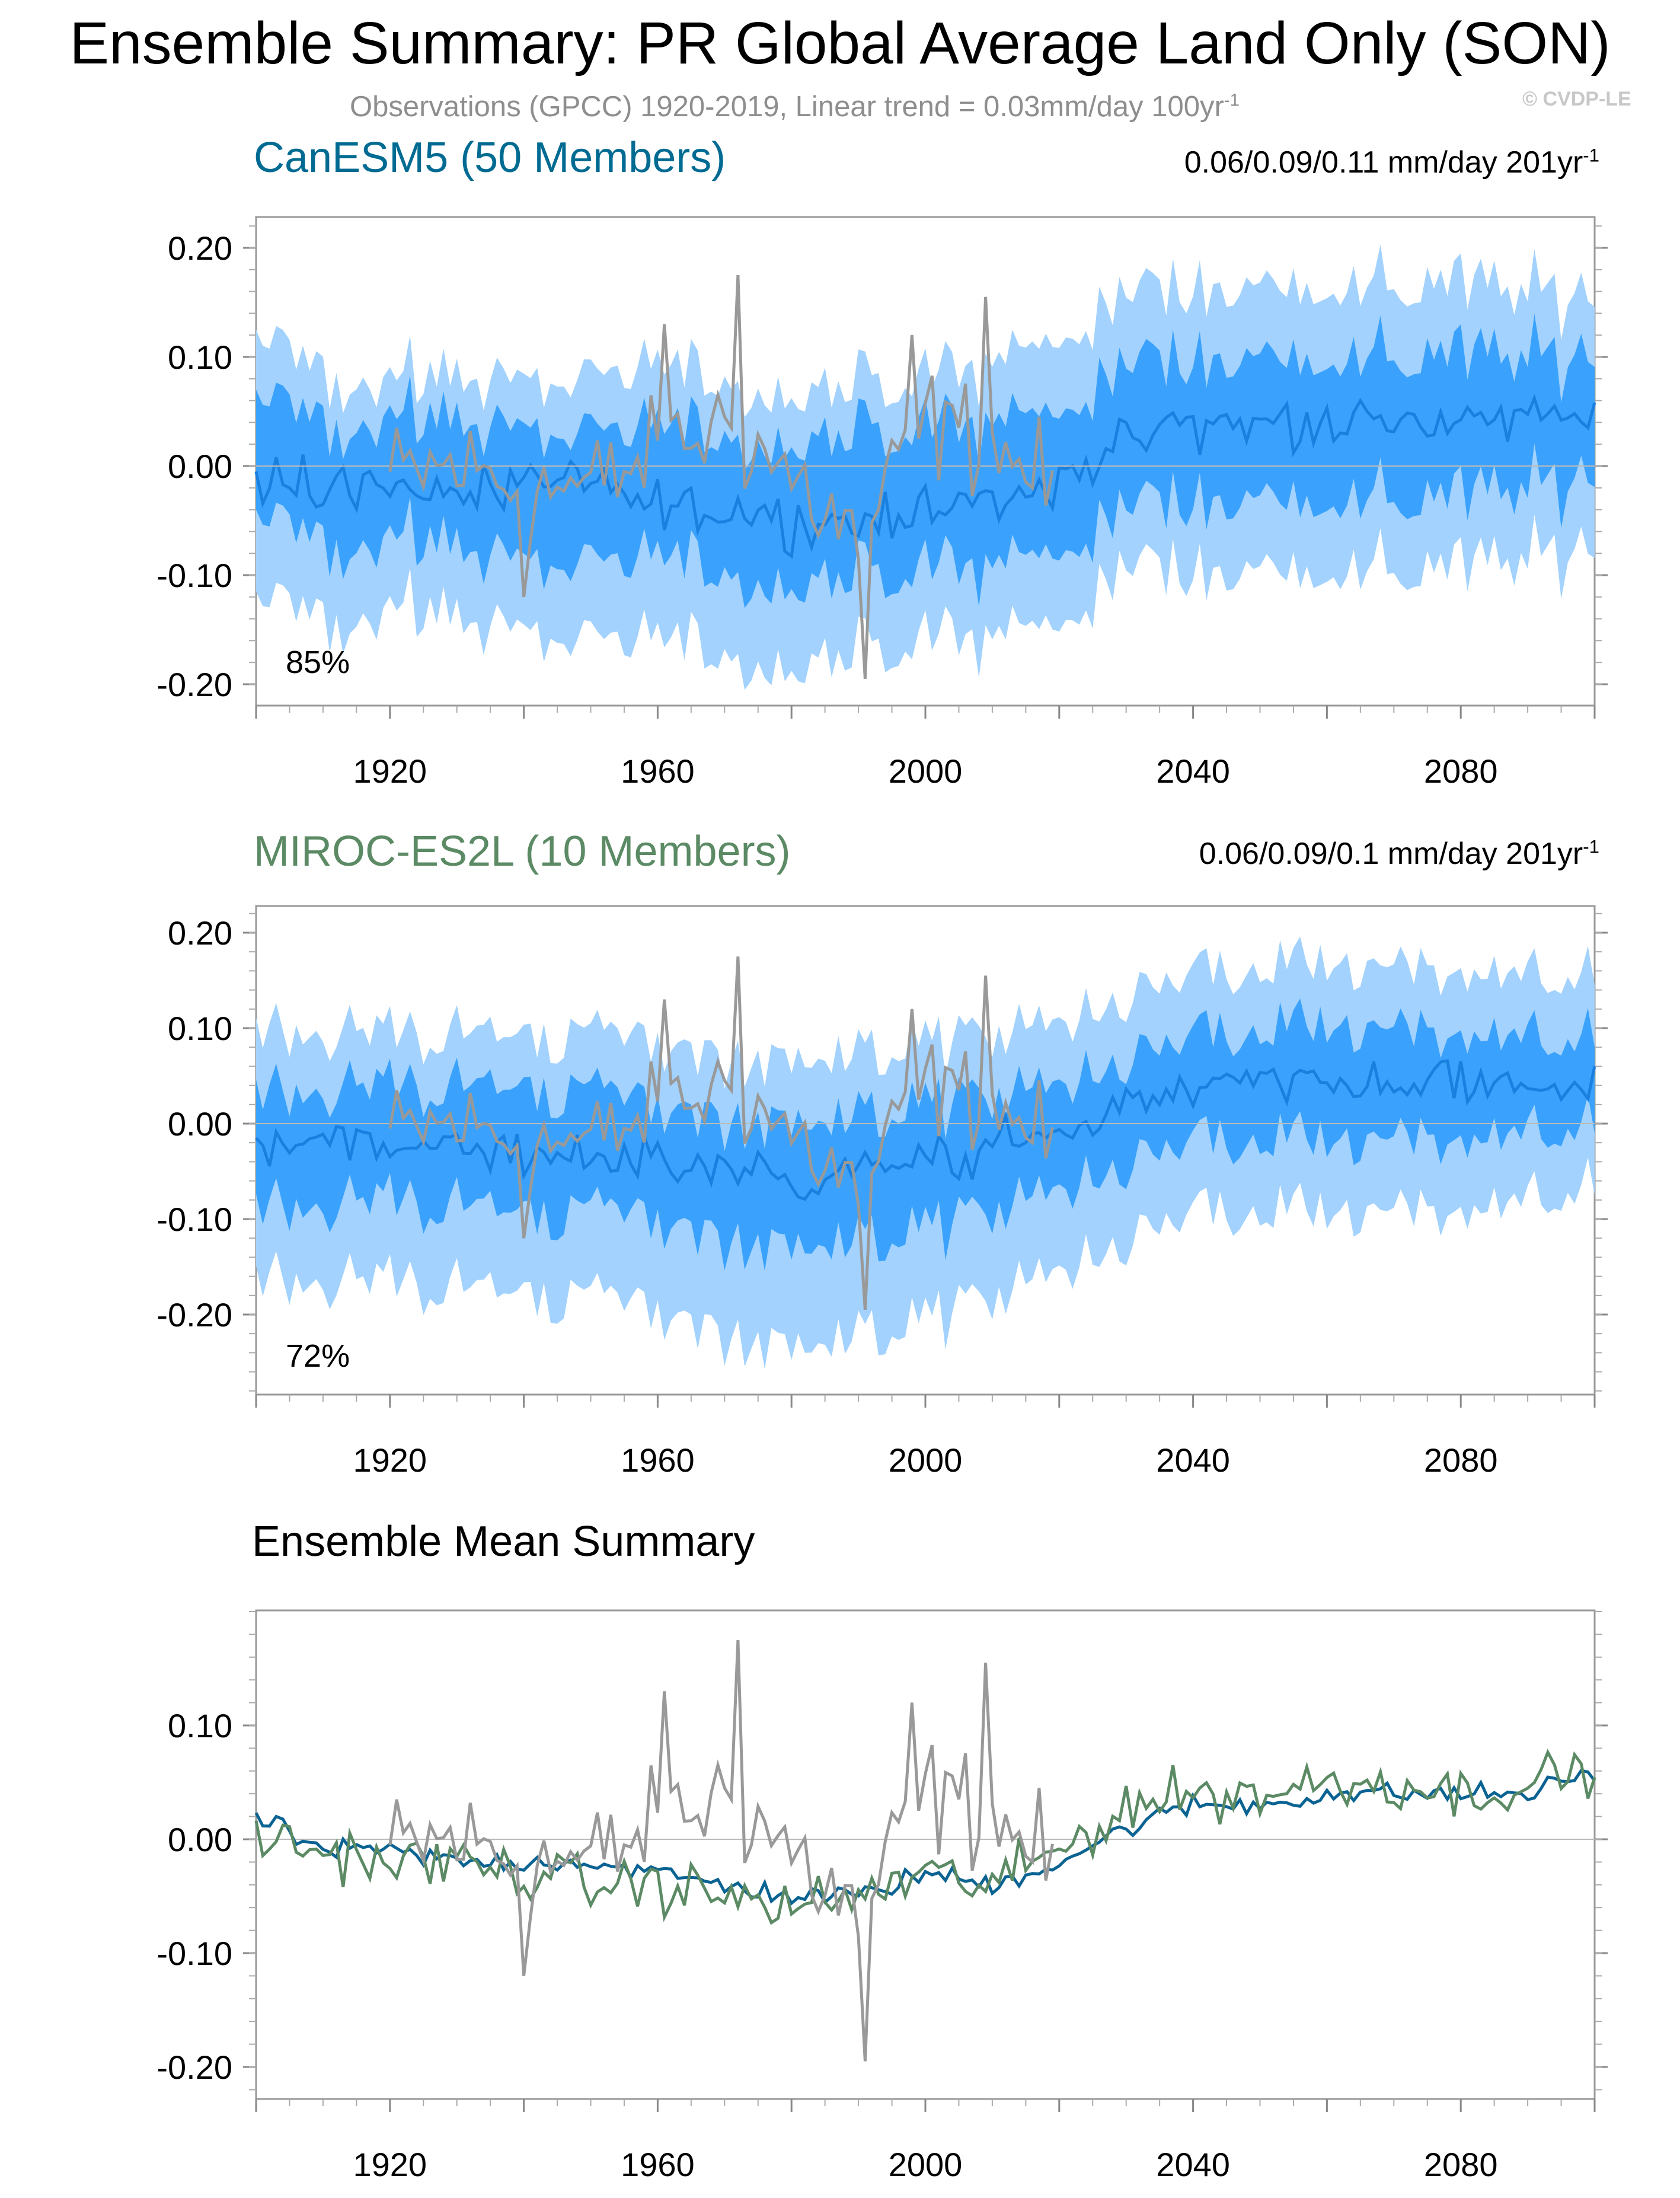  I want to click on ensemble-mean-panel-title: Ensemble Mean Summary, so click(504, 1542).